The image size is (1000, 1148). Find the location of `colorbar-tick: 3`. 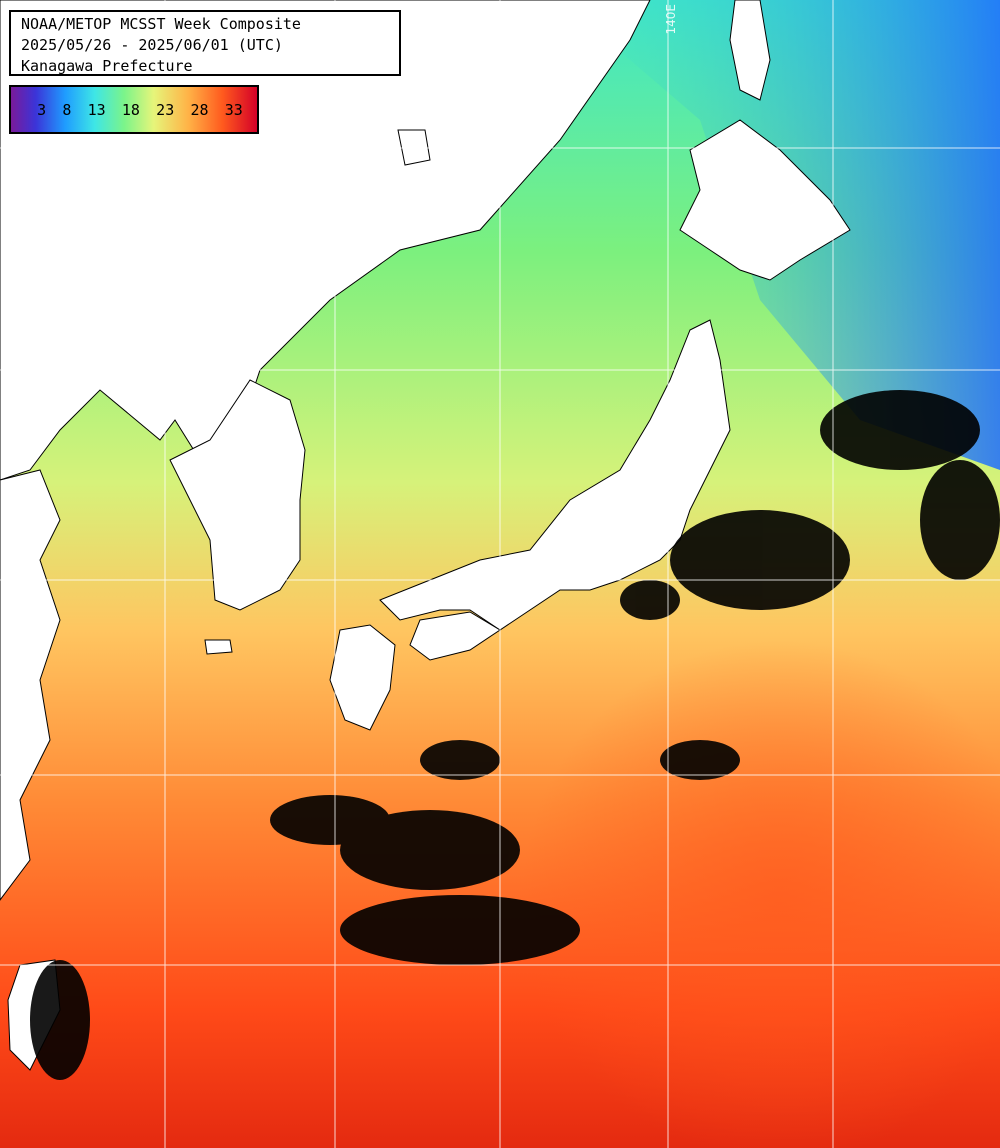

colorbar-tick: 3 is located at coordinates (42, 109).